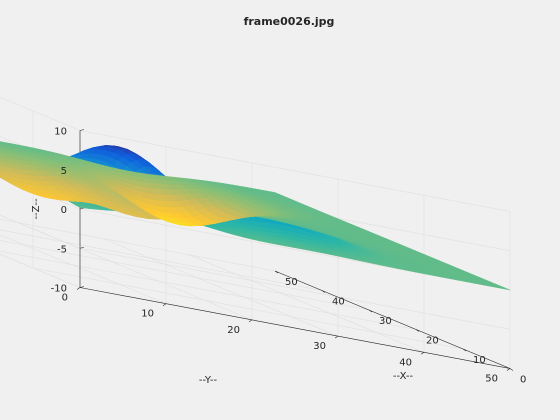 The image size is (560, 420). I want to click on y-tick-label: 0, so click(65, 298).